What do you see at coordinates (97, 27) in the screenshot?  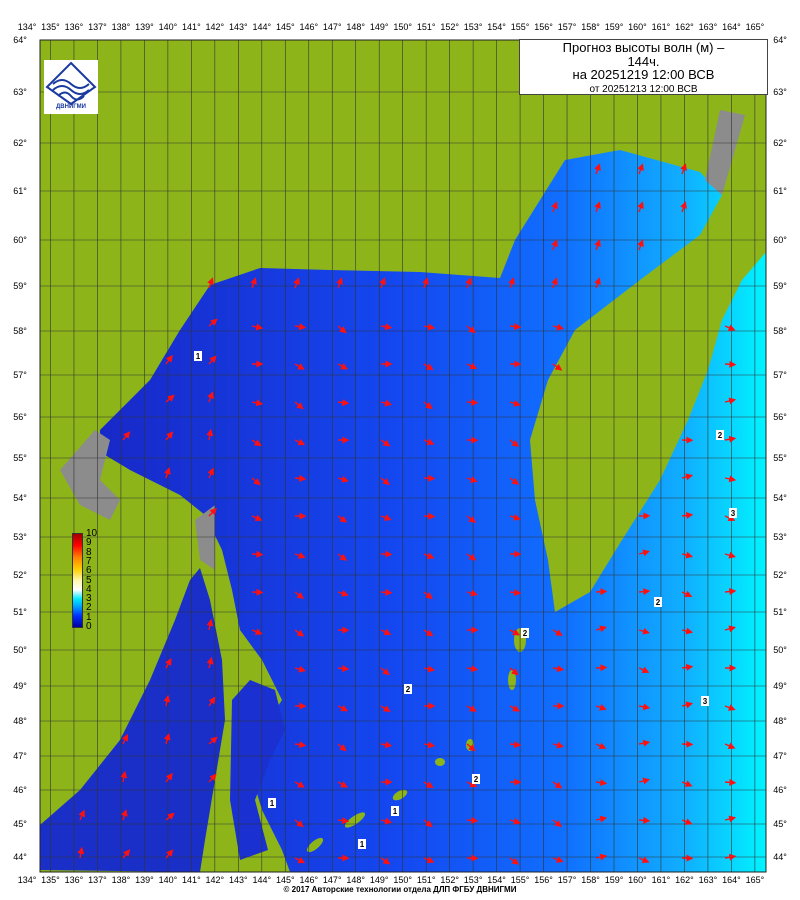 I see `lon-label-top: 137°` at bounding box center [97, 27].